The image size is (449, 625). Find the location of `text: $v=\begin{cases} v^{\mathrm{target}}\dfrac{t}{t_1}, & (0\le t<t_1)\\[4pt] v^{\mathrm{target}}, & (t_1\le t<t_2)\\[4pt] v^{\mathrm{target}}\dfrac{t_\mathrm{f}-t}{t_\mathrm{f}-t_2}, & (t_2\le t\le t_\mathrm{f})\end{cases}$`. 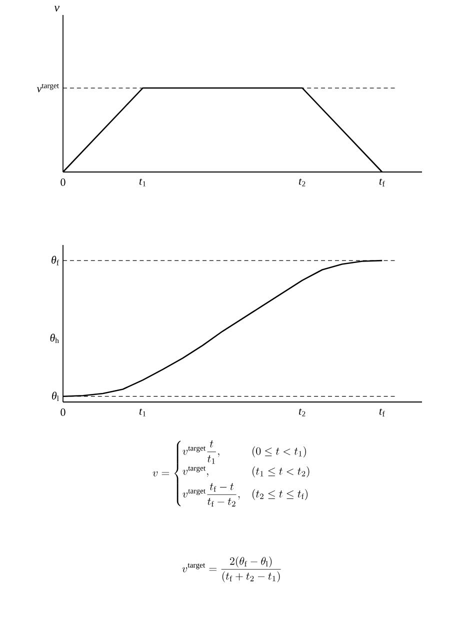

text: $v=\begin{cases} v^{\mathrm{target}}\dfrac{t}{t_1}, & (0\le t<t_1)\\[4pt] v^{\mathrm{target}}, & (t_1\le t<t_2)\\[4pt] v^{\mathrm{target}}\dfrac{t_\mathrm{f}-t}{t_\mathrm{f}-t_2}, & (t_2\le t\le t_\mathrm{f})\end{cases}$ is located at coordinates (231, 473).